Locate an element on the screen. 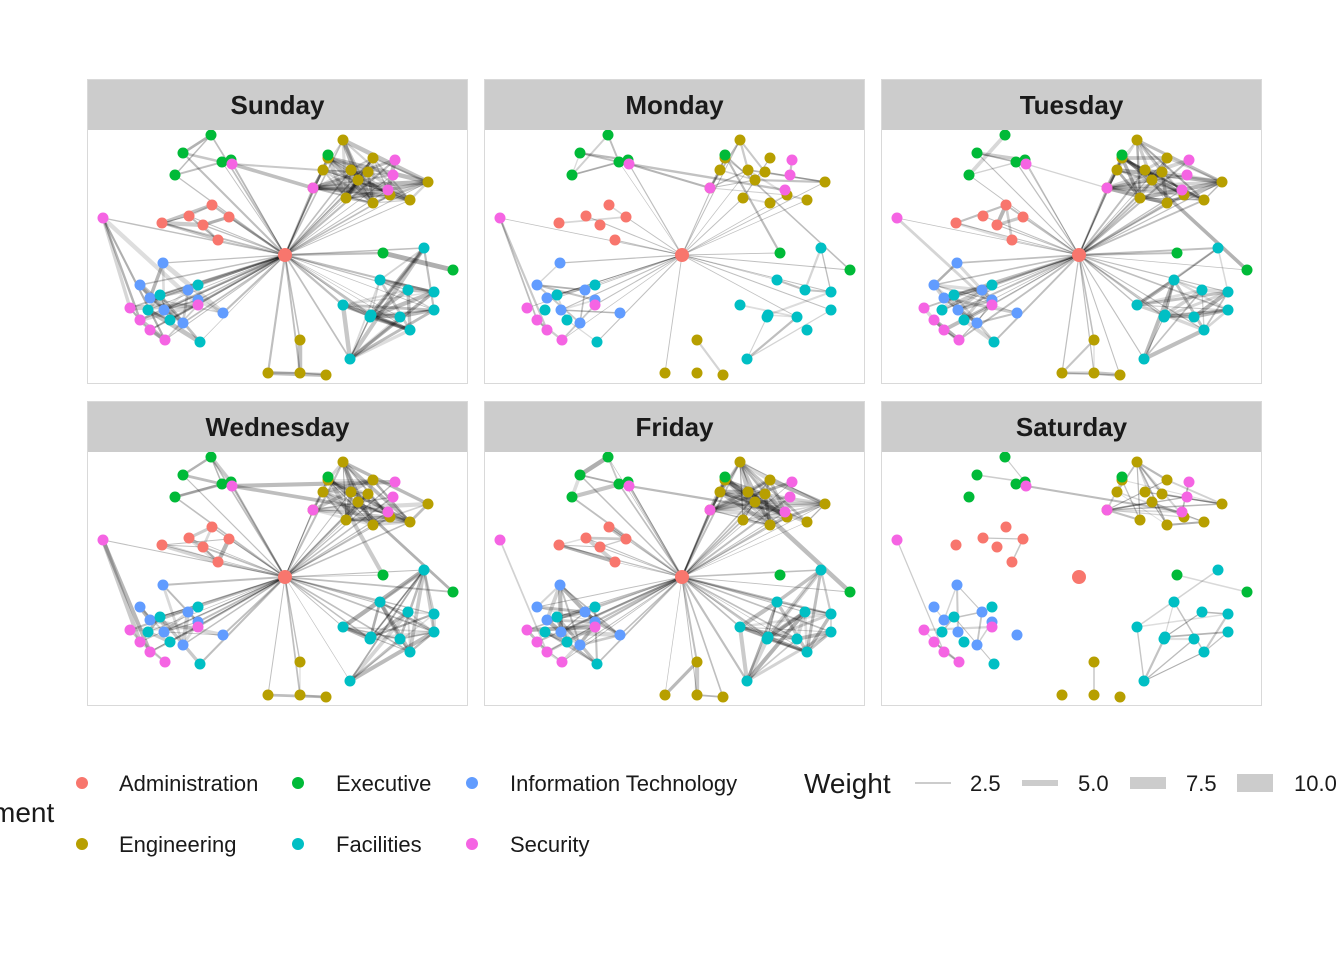 The width and height of the screenshot is (1344, 960). facet-panel: Saturday is located at coordinates (1071, 553).